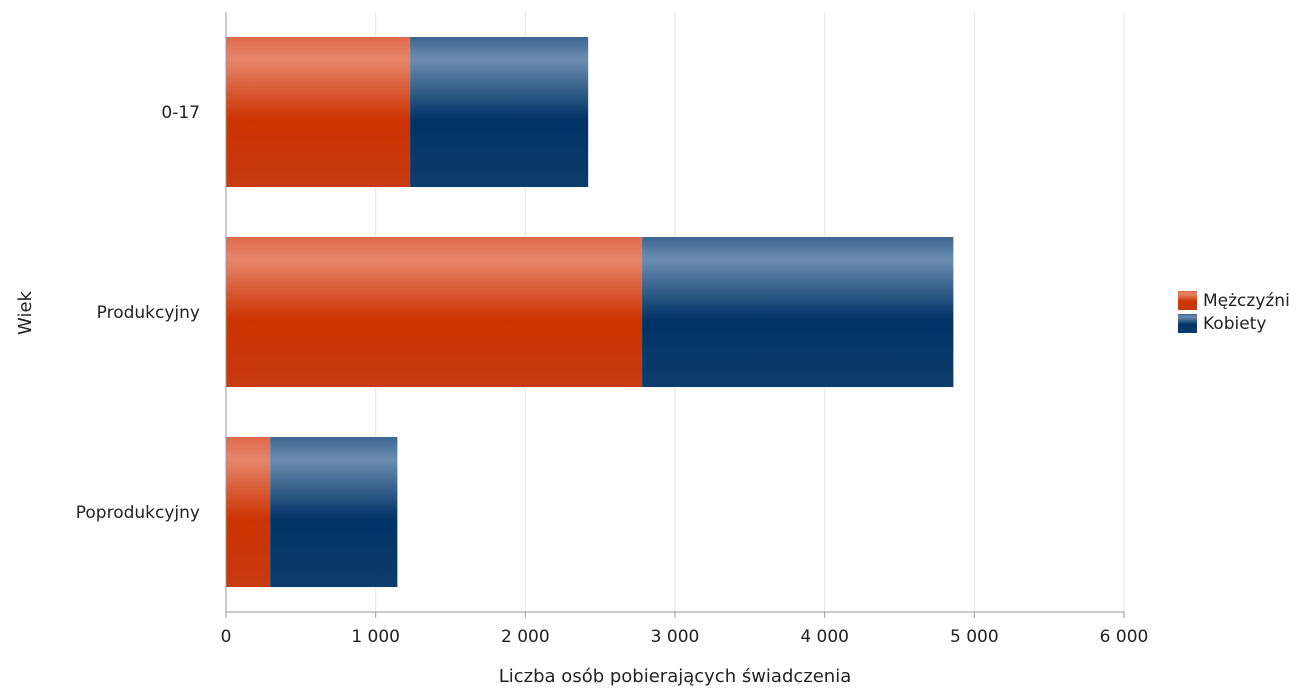  What do you see at coordinates (148, 313) in the screenshot?
I see `y-category-label: Produkcyjny` at bounding box center [148, 313].